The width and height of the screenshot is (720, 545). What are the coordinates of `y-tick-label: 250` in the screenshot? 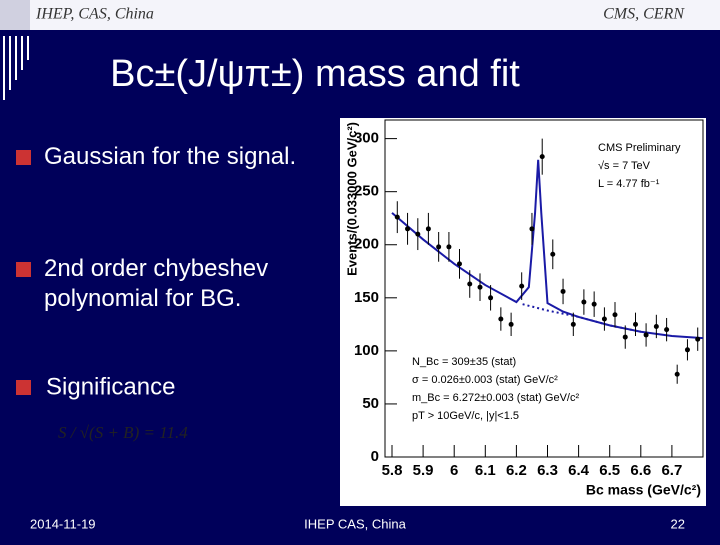 It's located at (366, 191).